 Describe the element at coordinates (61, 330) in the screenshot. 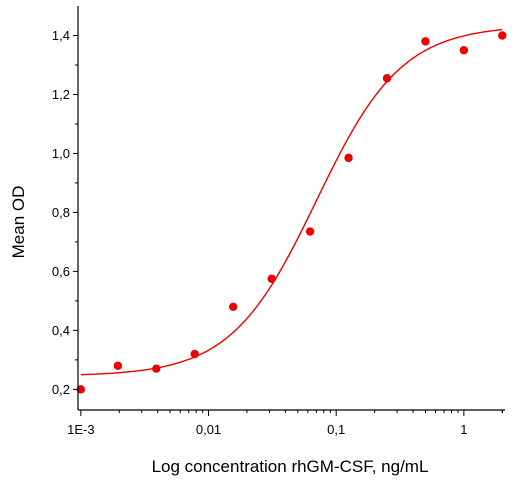

I see `y-tick-label: 0,4` at that location.